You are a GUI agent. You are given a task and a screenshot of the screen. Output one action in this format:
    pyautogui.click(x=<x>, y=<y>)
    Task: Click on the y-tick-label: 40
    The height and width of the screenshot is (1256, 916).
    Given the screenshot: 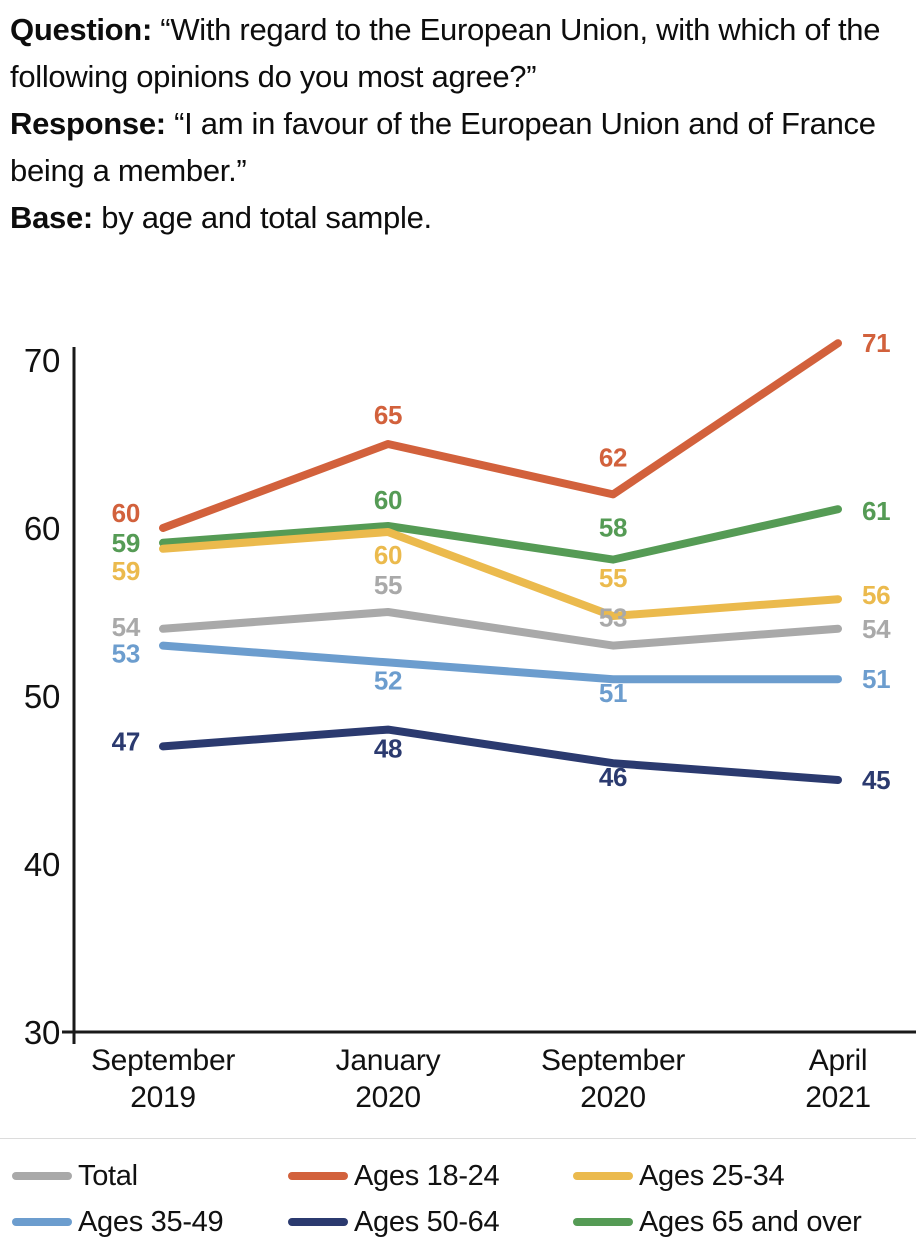 What is the action you would take?
    pyautogui.click(x=42, y=864)
    